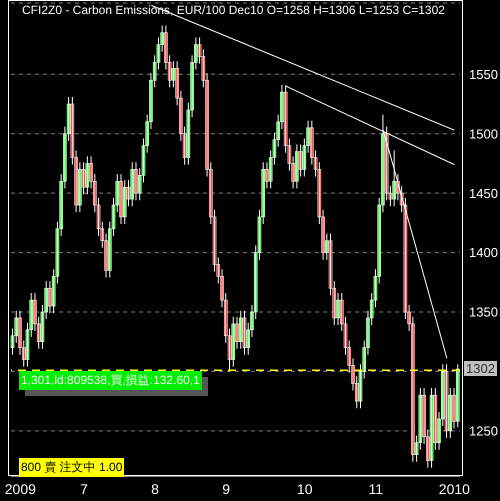 Image resolution: width=500 pixels, height=501 pixels. What do you see at coordinates (226, 488) in the screenshot?
I see `x-tick-label: 9` at bounding box center [226, 488].